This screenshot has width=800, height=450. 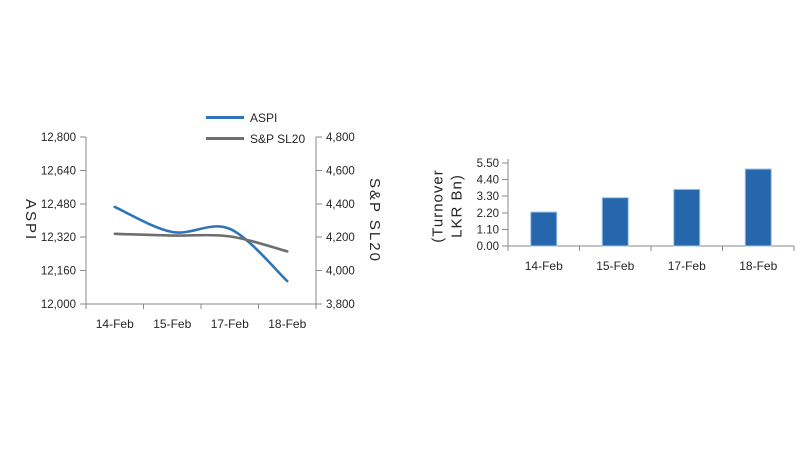 What do you see at coordinates (30, 220) in the screenshot?
I see `aspi-axis-title: ASPI` at bounding box center [30, 220].